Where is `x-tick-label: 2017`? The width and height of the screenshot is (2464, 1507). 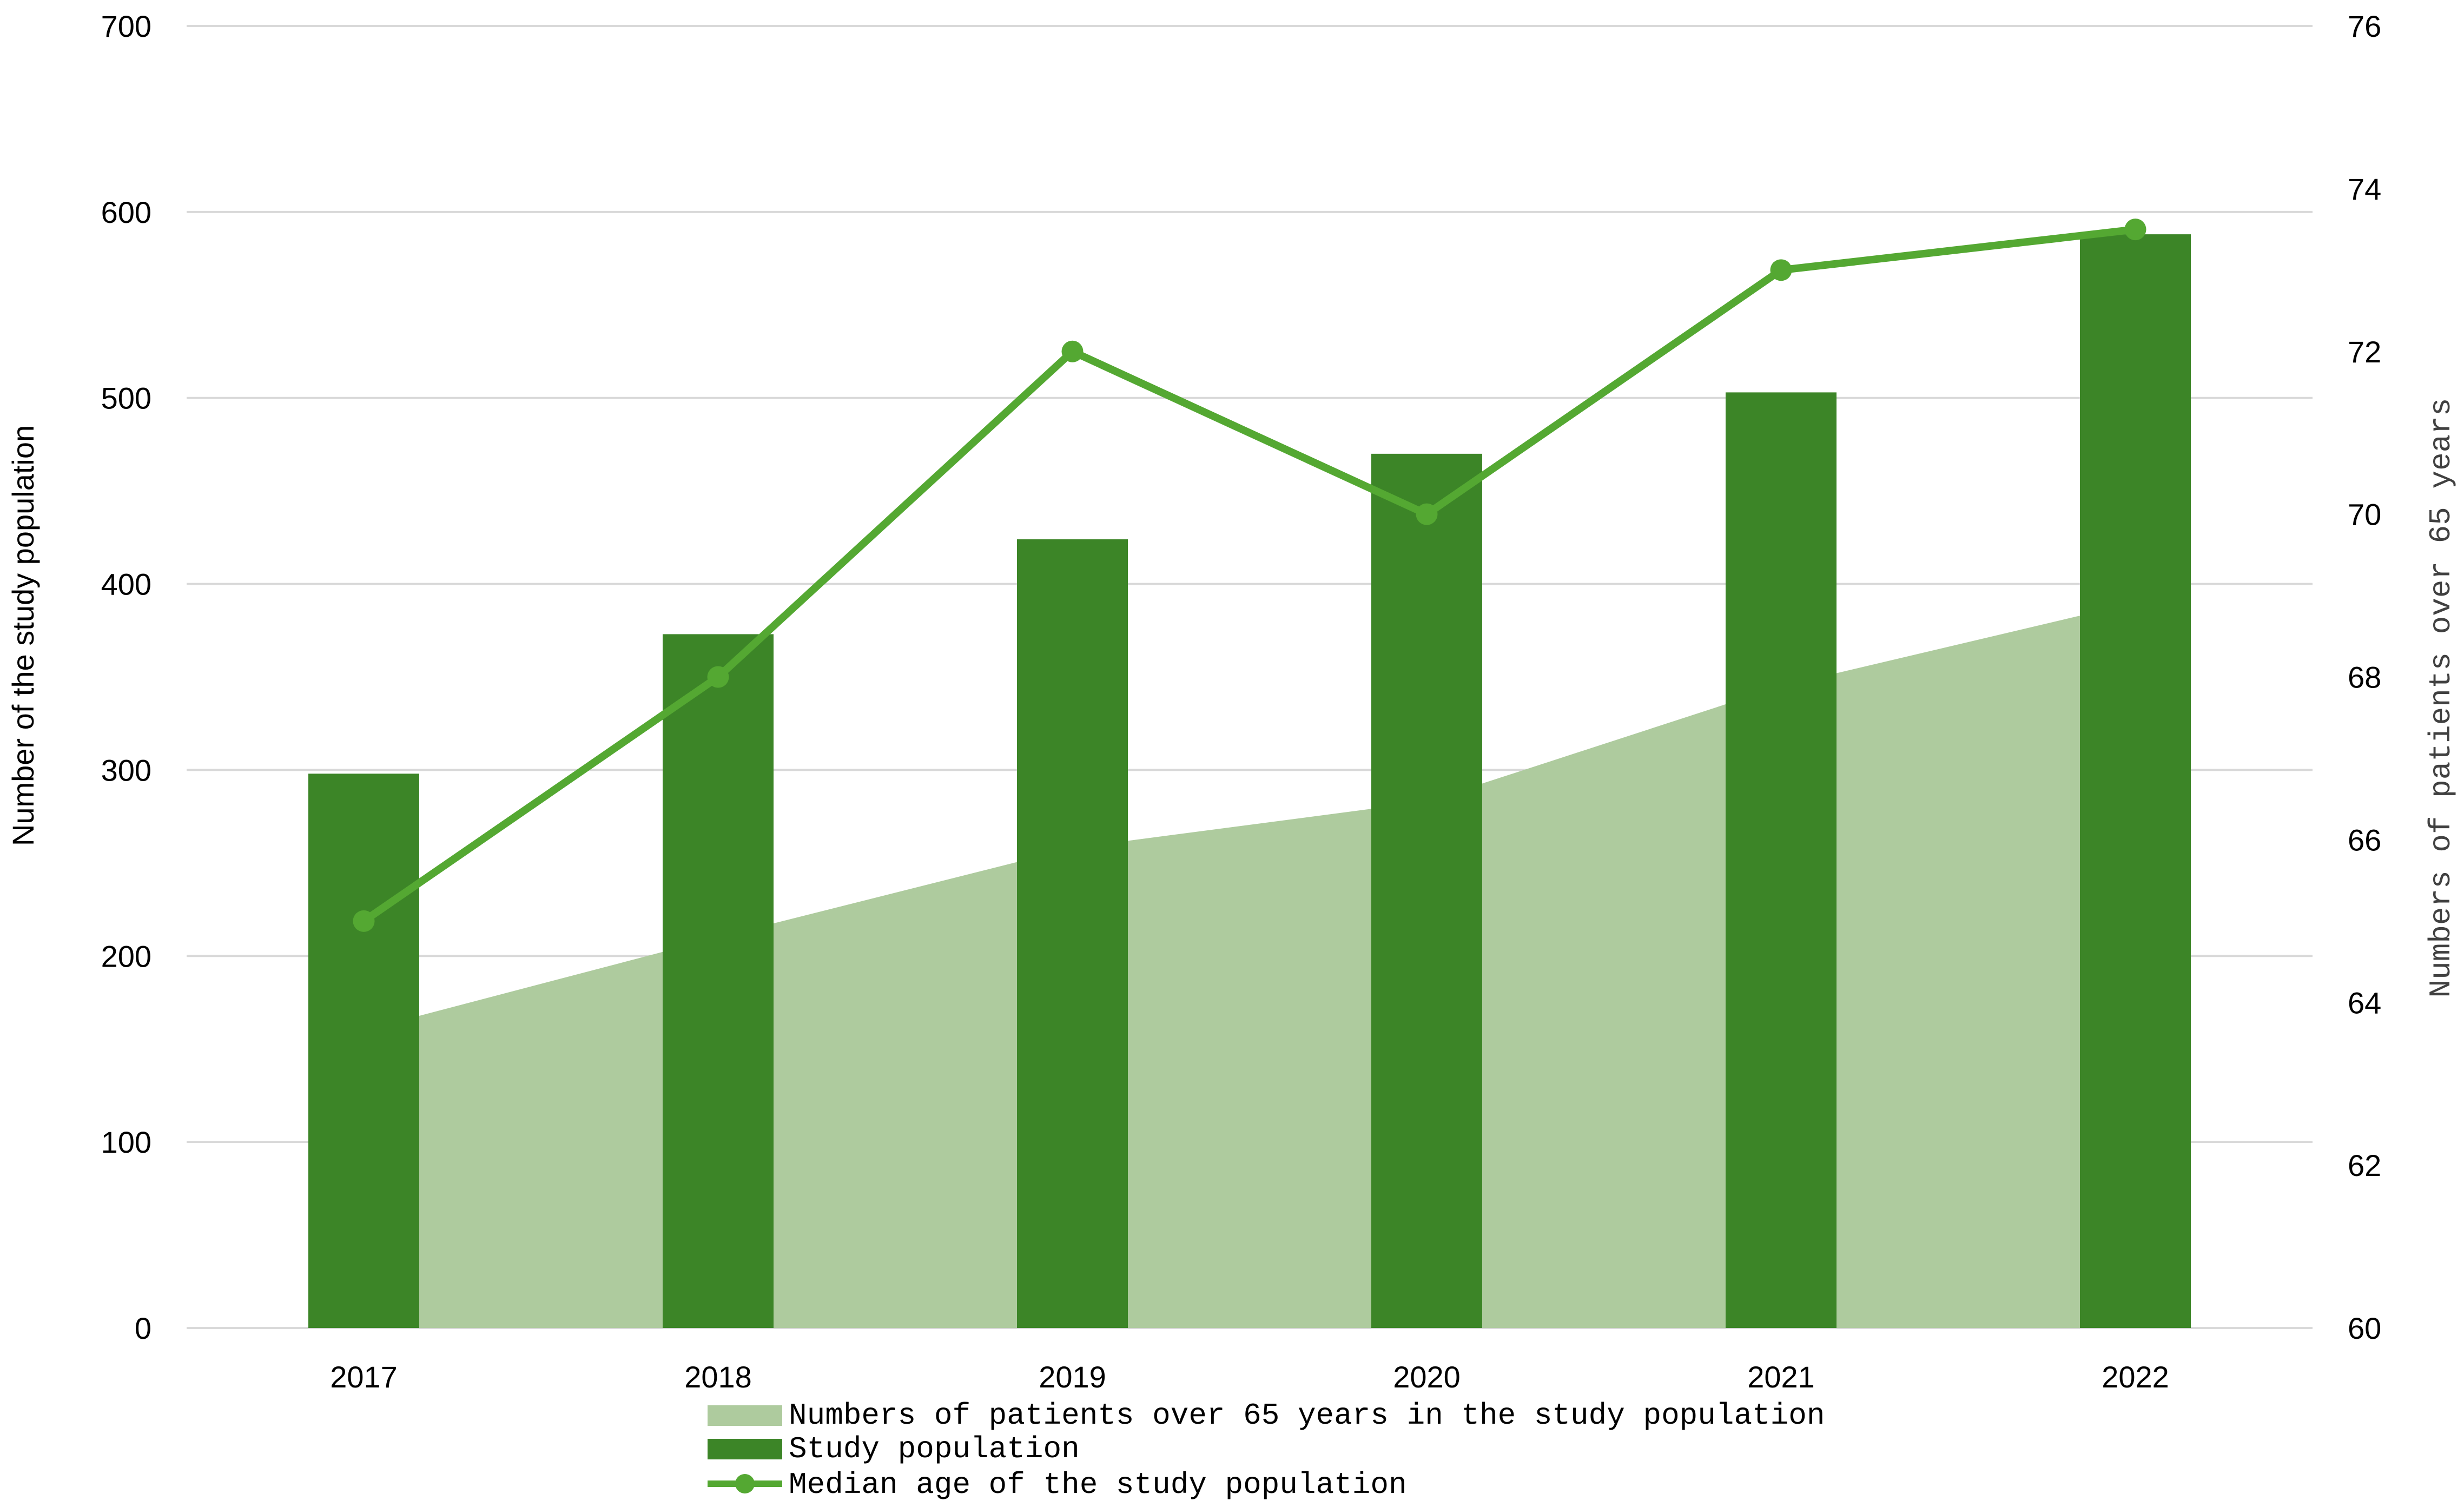 x-tick-label: 2017 is located at coordinates (364, 1377).